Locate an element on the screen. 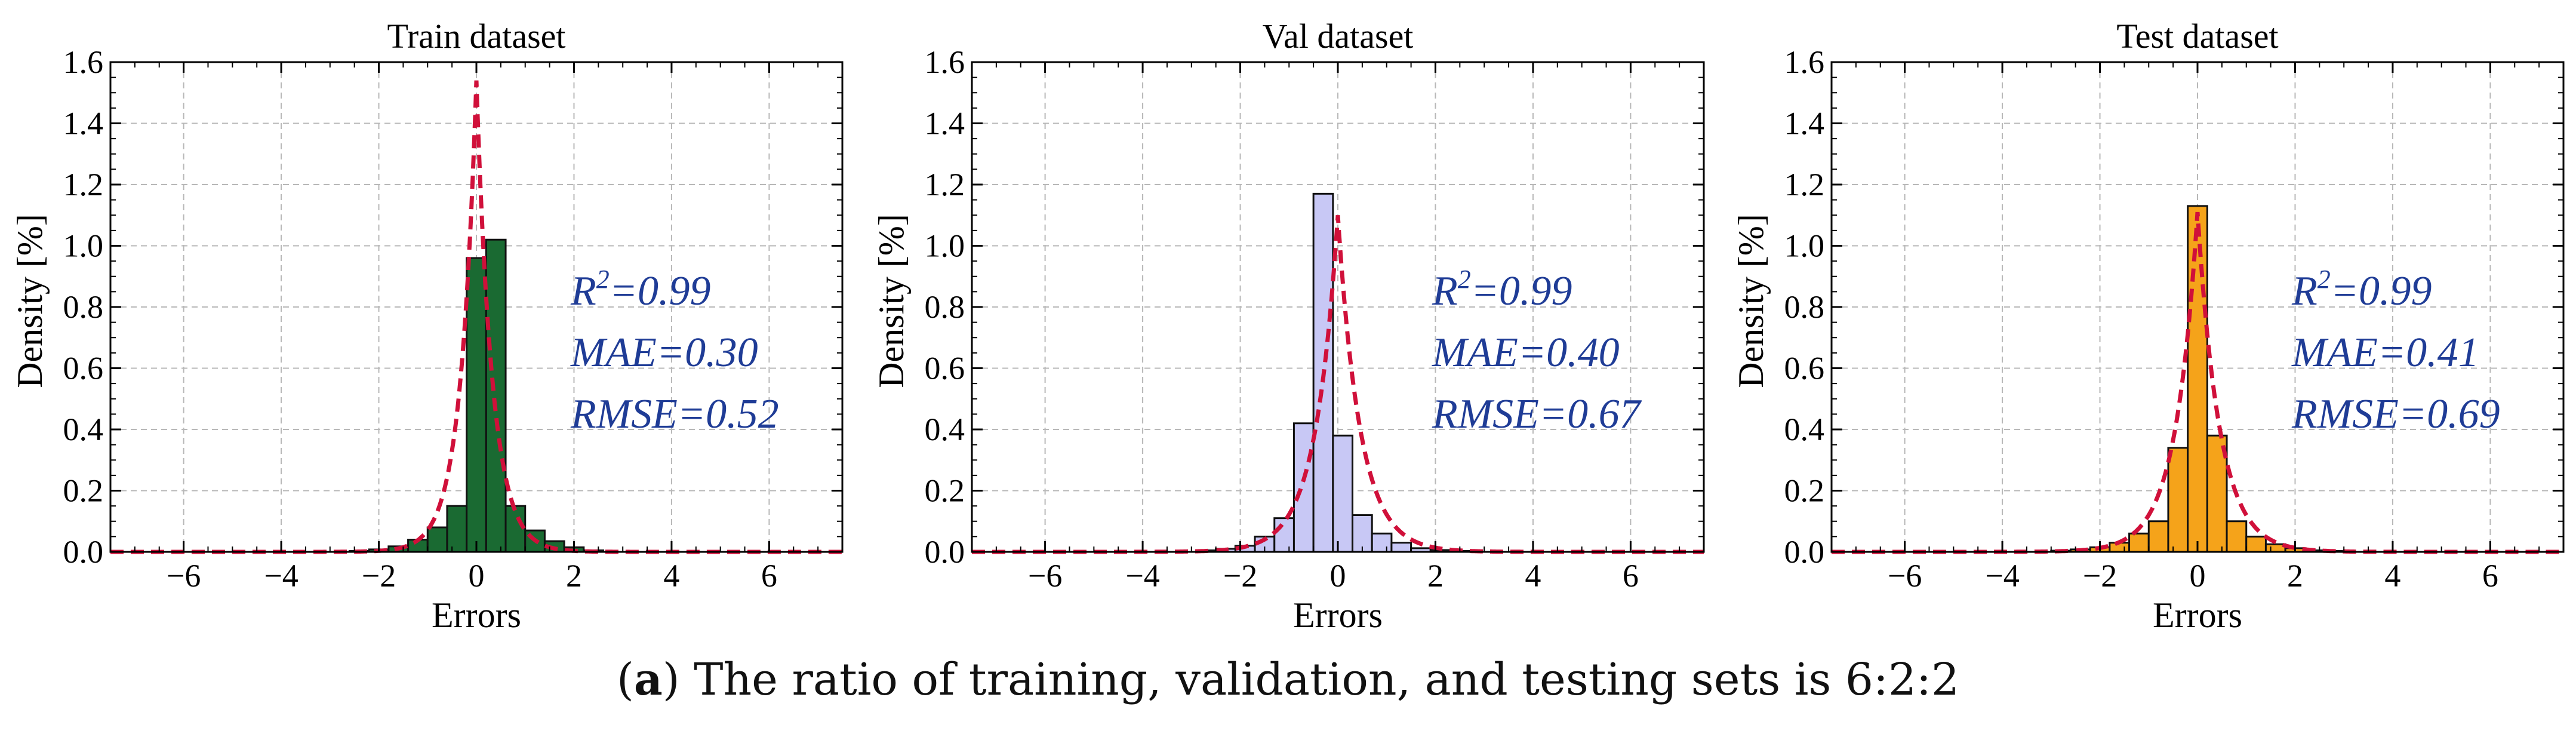 This screenshot has width=2576, height=743. stats-annotation: R2=0.99 MAE=0.30 RMSE=0.52 is located at coordinates (674, 351).